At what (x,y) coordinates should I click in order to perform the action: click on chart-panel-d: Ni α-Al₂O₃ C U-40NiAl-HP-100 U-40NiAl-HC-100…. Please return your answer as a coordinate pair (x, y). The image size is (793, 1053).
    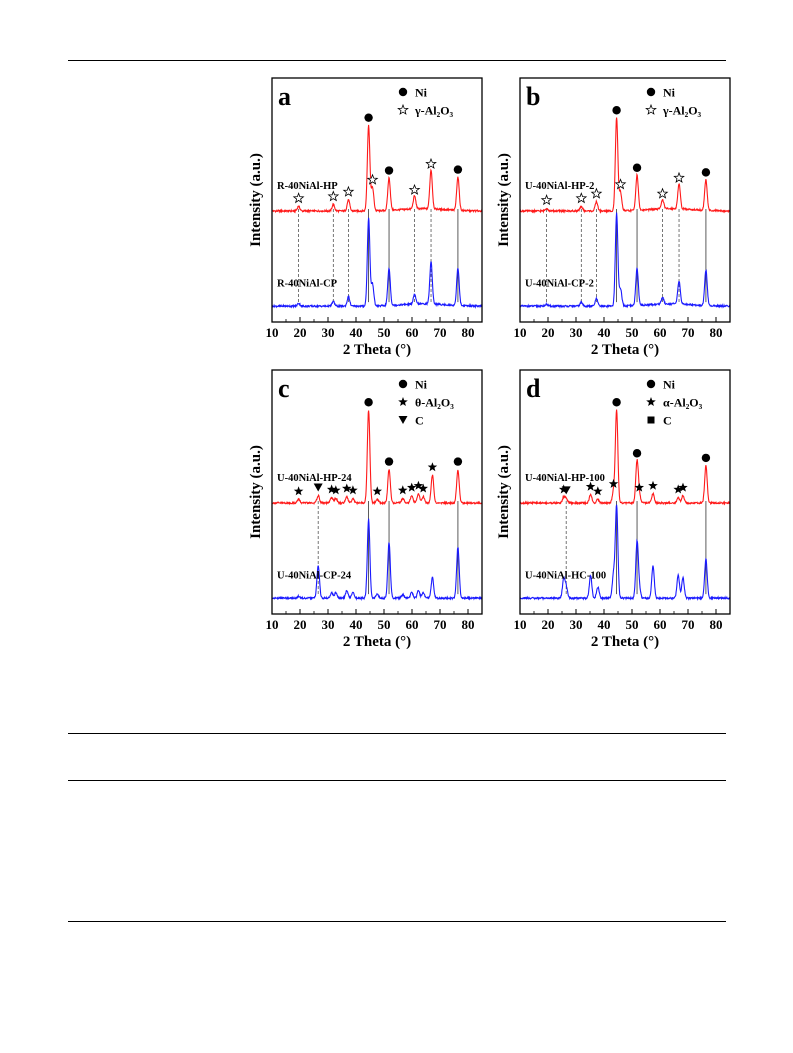
    Looking at the image, I should click on (613, 509).